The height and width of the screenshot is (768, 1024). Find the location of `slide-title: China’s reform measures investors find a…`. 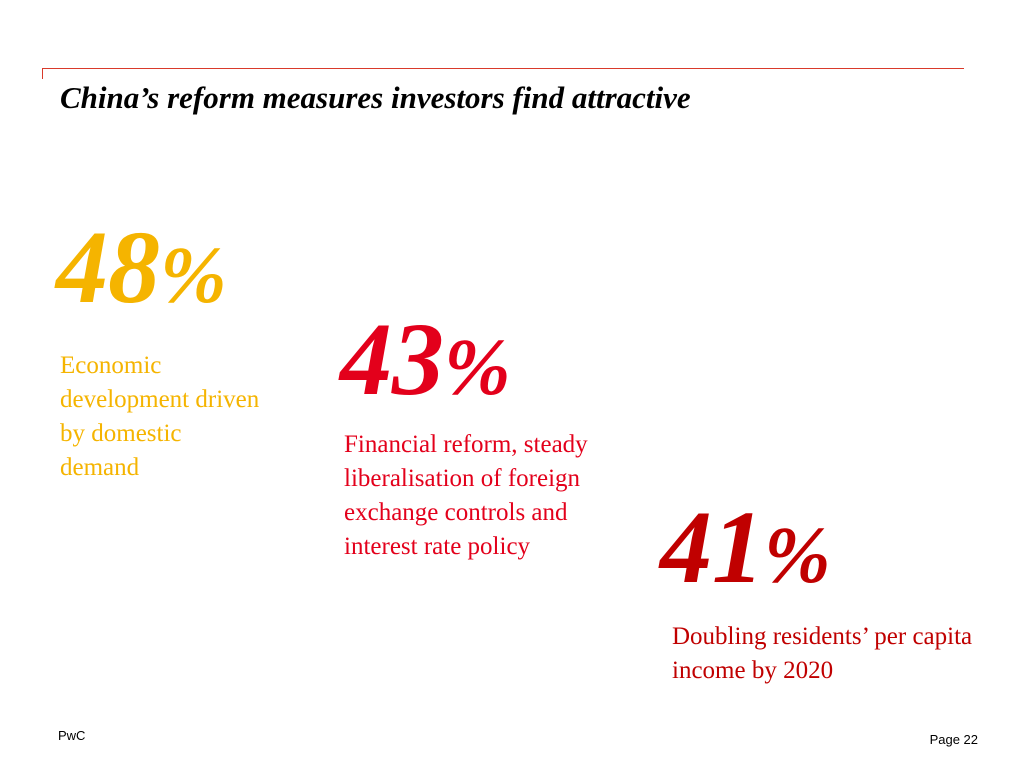

slide-title: China’s reform measures investors find a… is located at coordinates (375, 97).